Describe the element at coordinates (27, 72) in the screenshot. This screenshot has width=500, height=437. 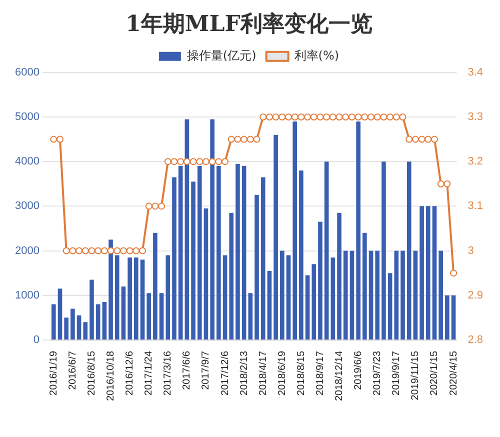
I see `y-tick-label: 6000` at that location.